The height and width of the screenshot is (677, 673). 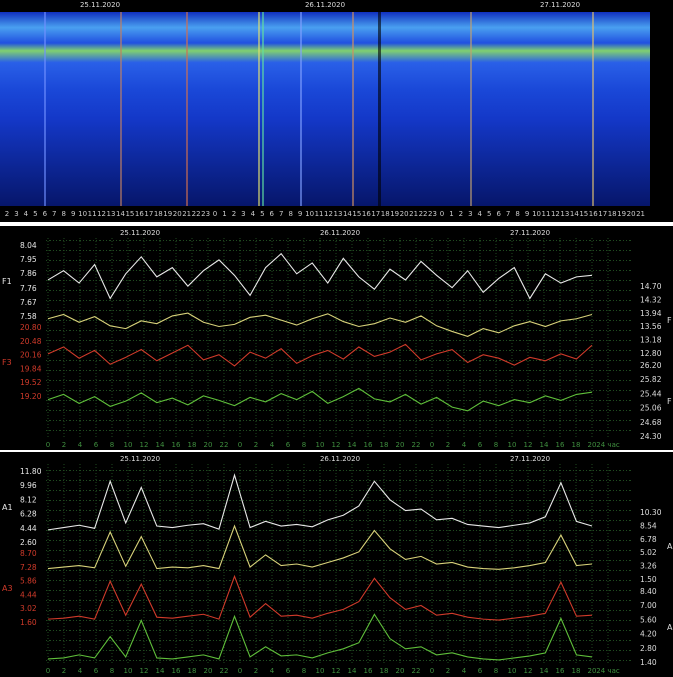 What do you see at coordinates (31, 368) in the screenshot?
I see `y-tick-label: 19.84` at bounding box center [31, 368].